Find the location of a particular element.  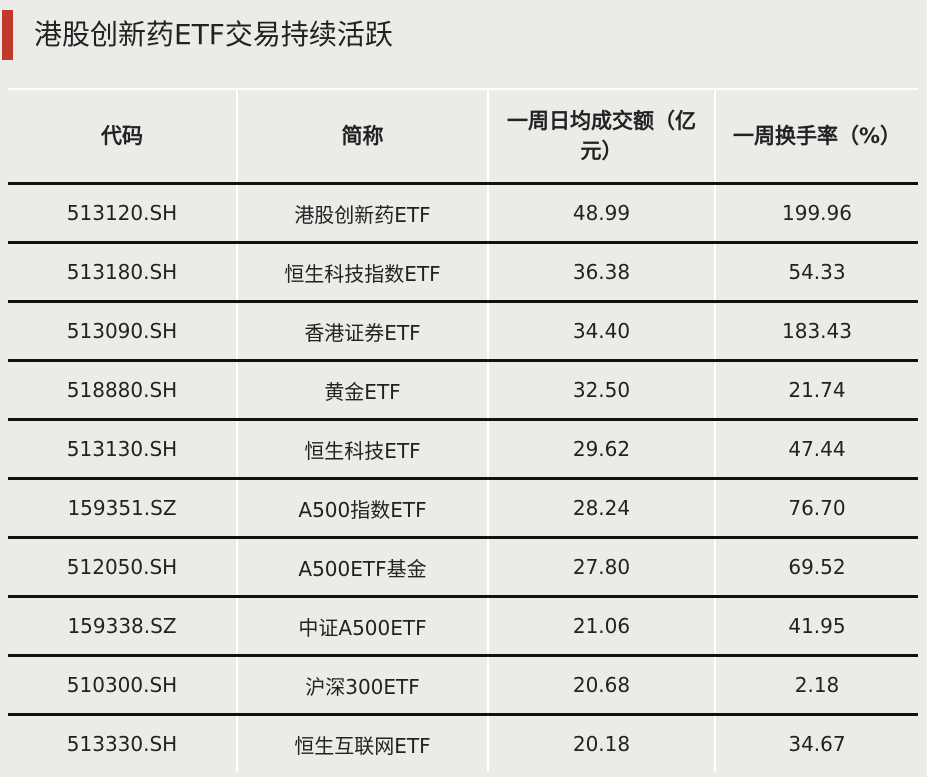

table-row: 159338.SZ 中证A500ETF 21.06 41.95 is located at coordinates (463, 626).